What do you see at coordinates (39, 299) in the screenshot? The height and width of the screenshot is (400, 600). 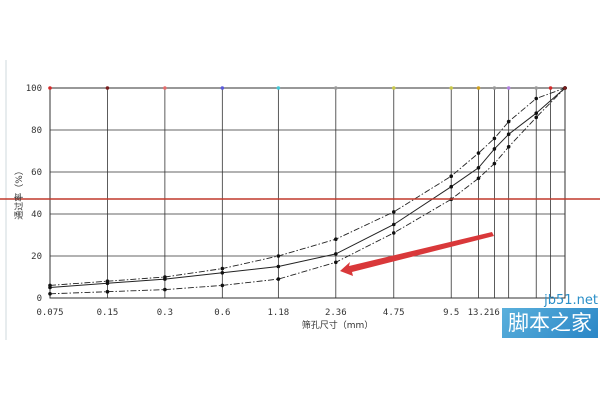 I see `y-tick-label: 0` at bounding box center [39, 299].